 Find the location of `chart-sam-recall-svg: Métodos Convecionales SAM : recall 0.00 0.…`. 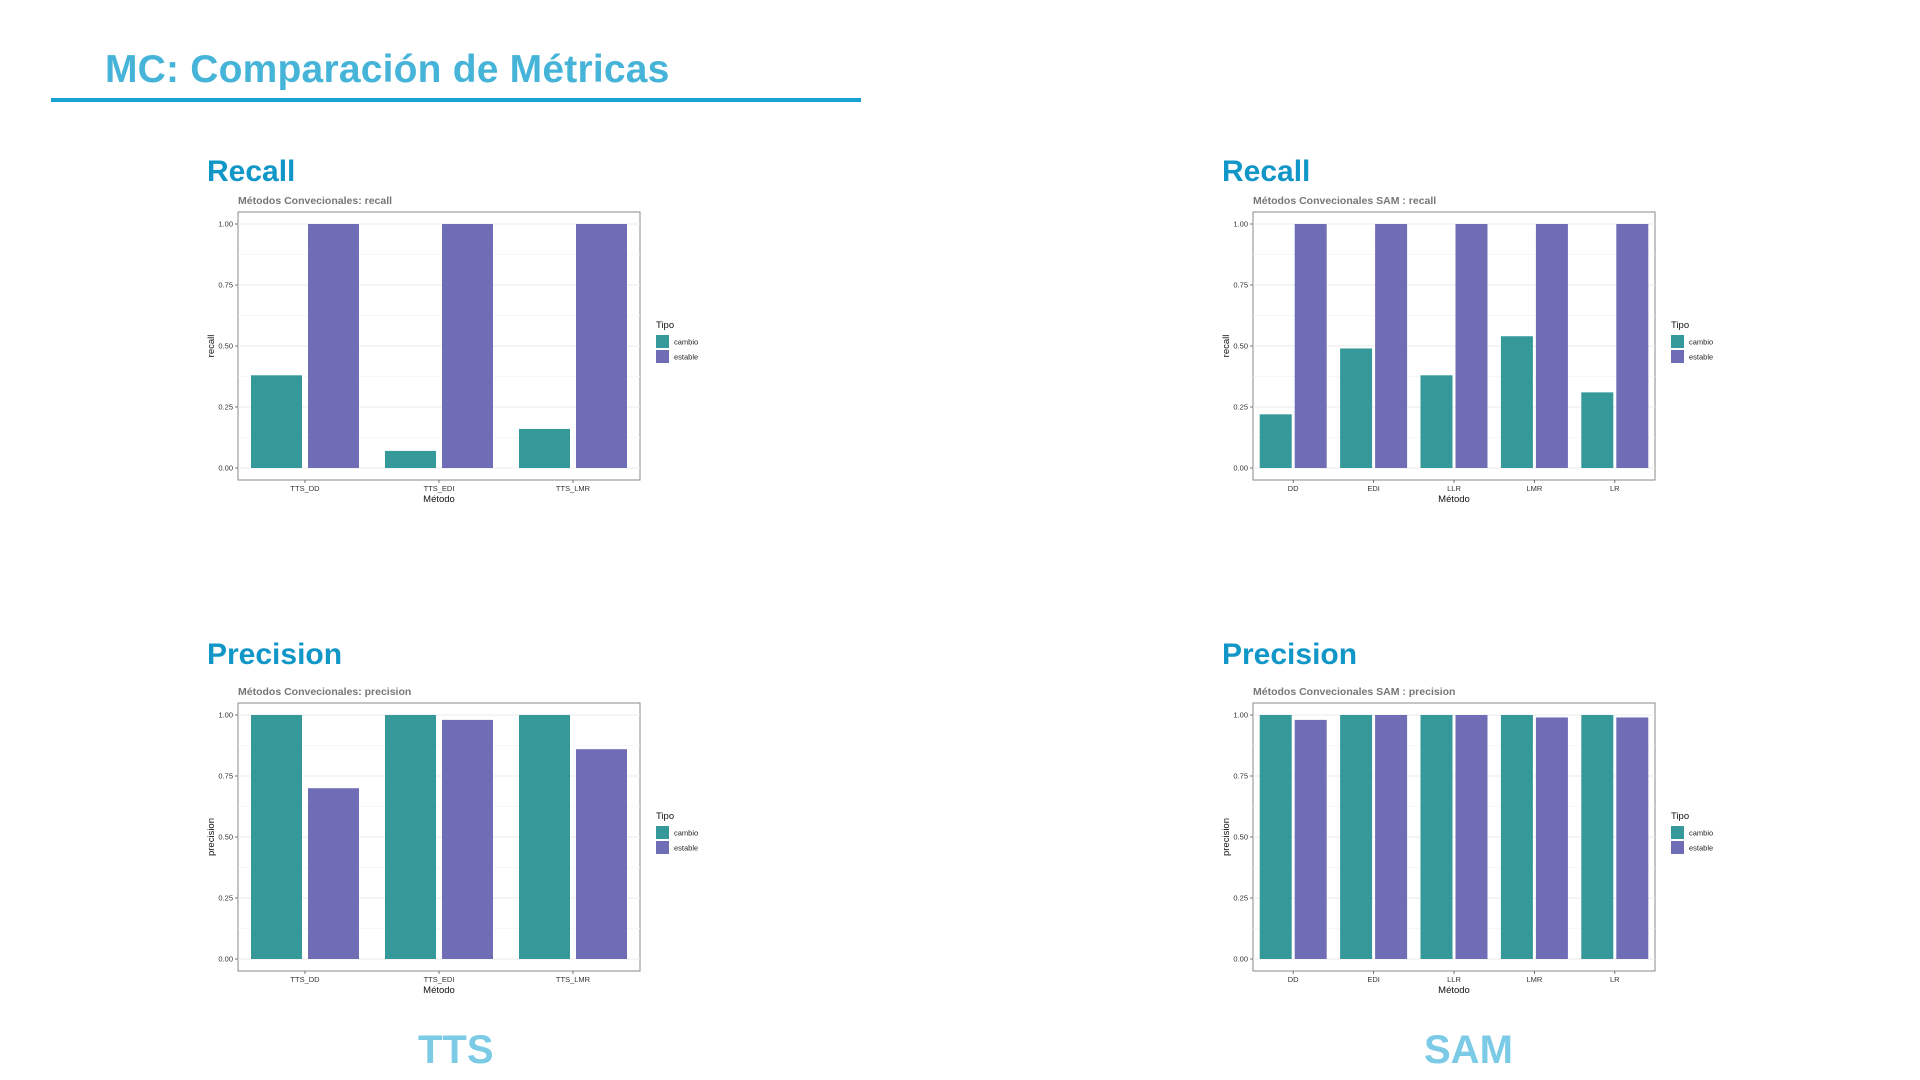

chart-sam-recall-svg: Métodos Convecionales SAM : recall 0.00 0.… is located at coordinates (1467, 350).